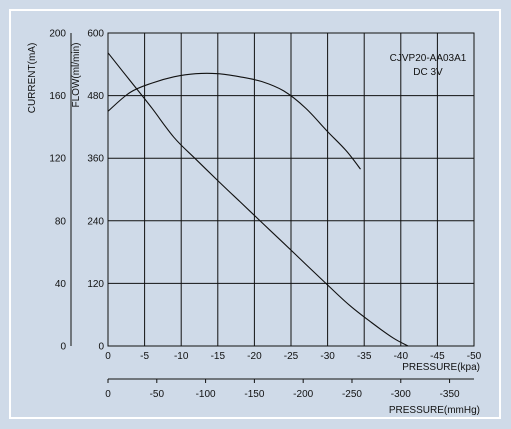  What do you see at coordinates (95, 221) in the screenshot?
I see `y-tick-label-flow: 240` at bounding box center [95, 221].